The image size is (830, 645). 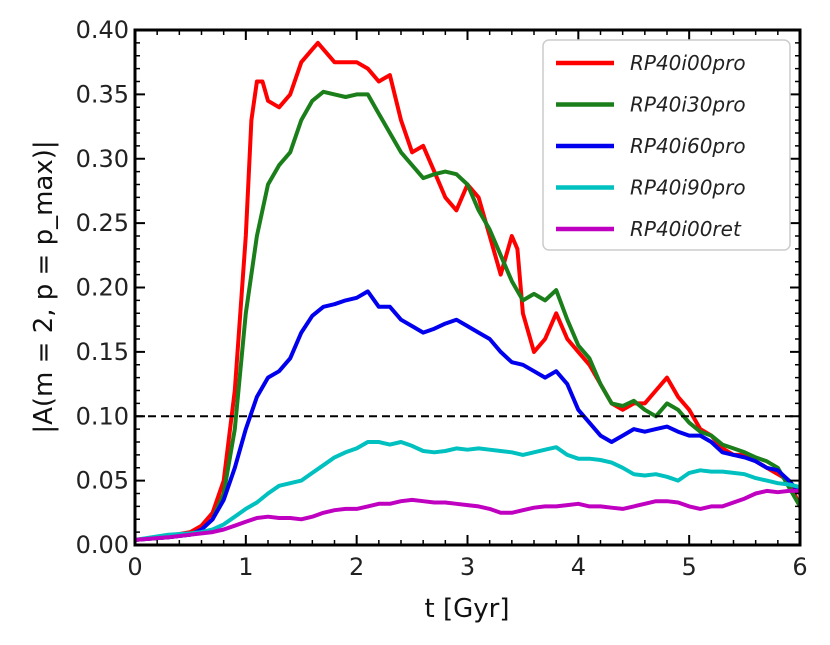 I want to click on y-tick-label: 0.35, so click(x=102, y=94).